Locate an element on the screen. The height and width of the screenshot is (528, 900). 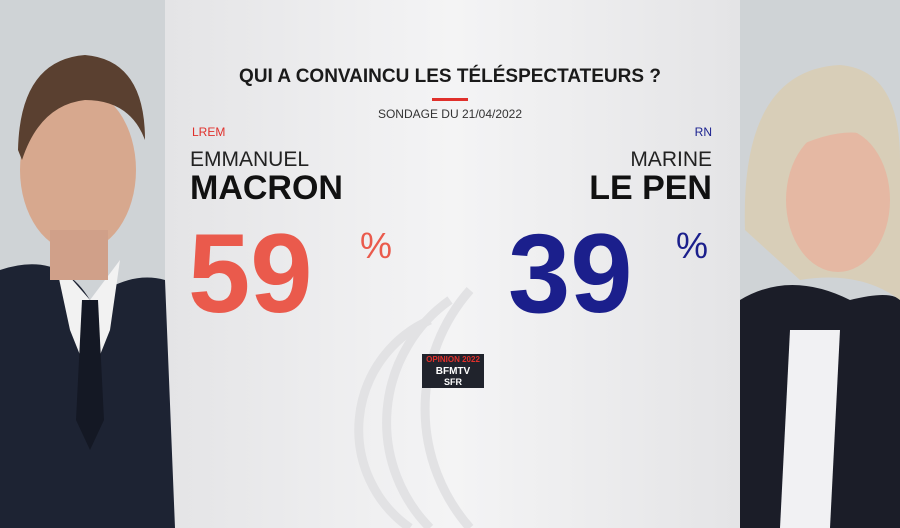
subtitle: SONDAGE DU 21/04/2022 is located at coordinates (450, 114).